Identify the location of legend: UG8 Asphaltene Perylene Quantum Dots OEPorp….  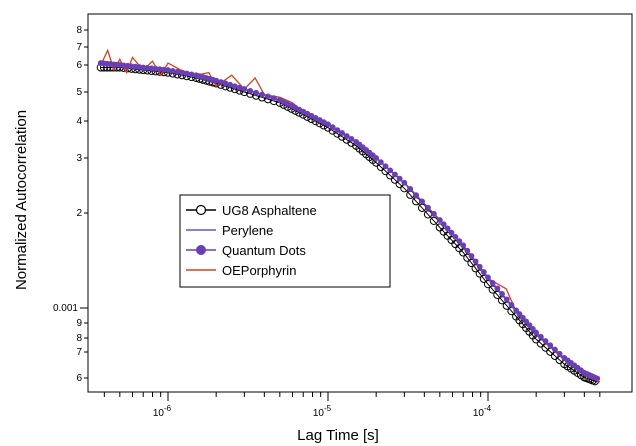
(285, 241).